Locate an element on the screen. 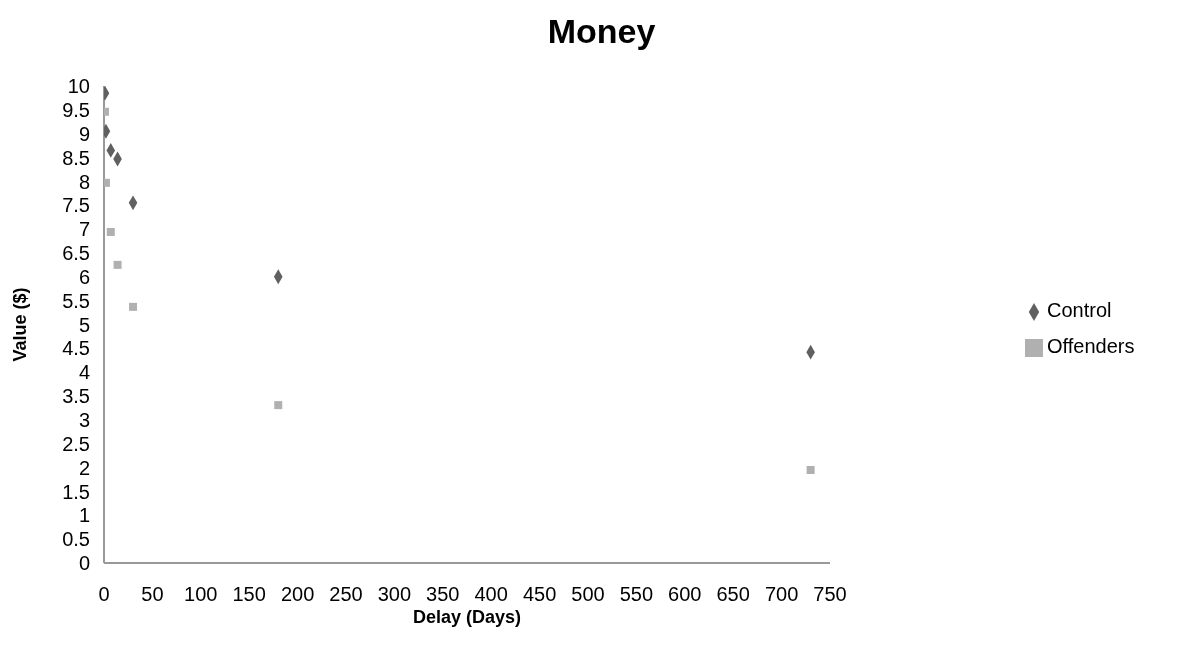 Image resolution: width=1203 pixels, height=657 pixels. y-tick-label: 3.5 is located at coordinates (76, 396).